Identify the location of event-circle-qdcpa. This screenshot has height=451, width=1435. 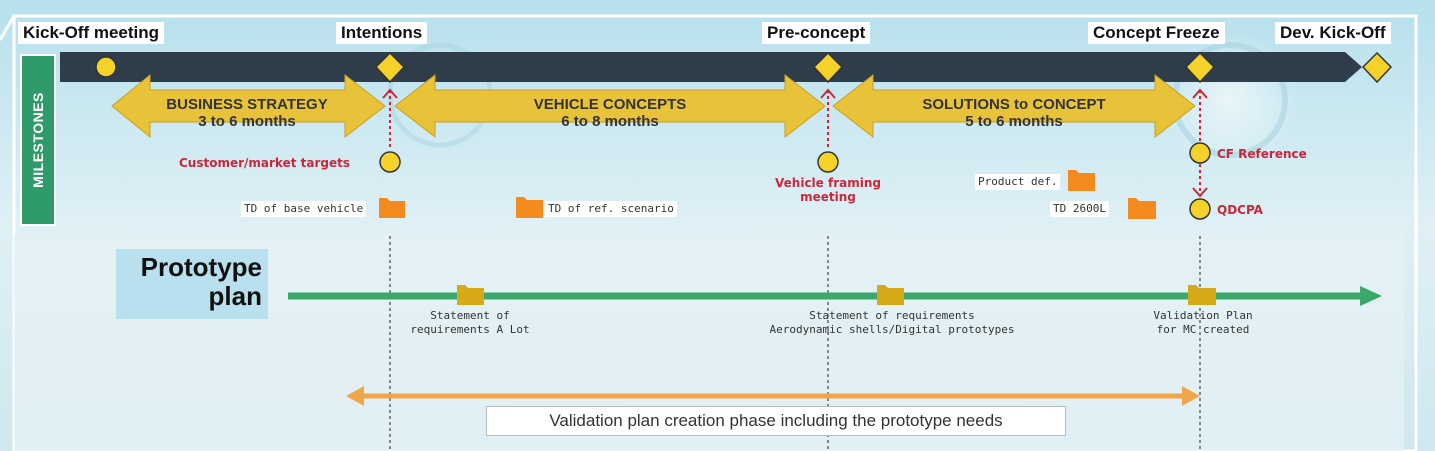
(1200, 209).